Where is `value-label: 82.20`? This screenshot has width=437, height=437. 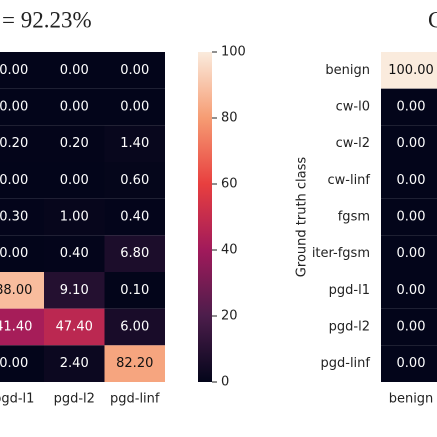 value-label: 82.20 is located at coordinates (134, 363).